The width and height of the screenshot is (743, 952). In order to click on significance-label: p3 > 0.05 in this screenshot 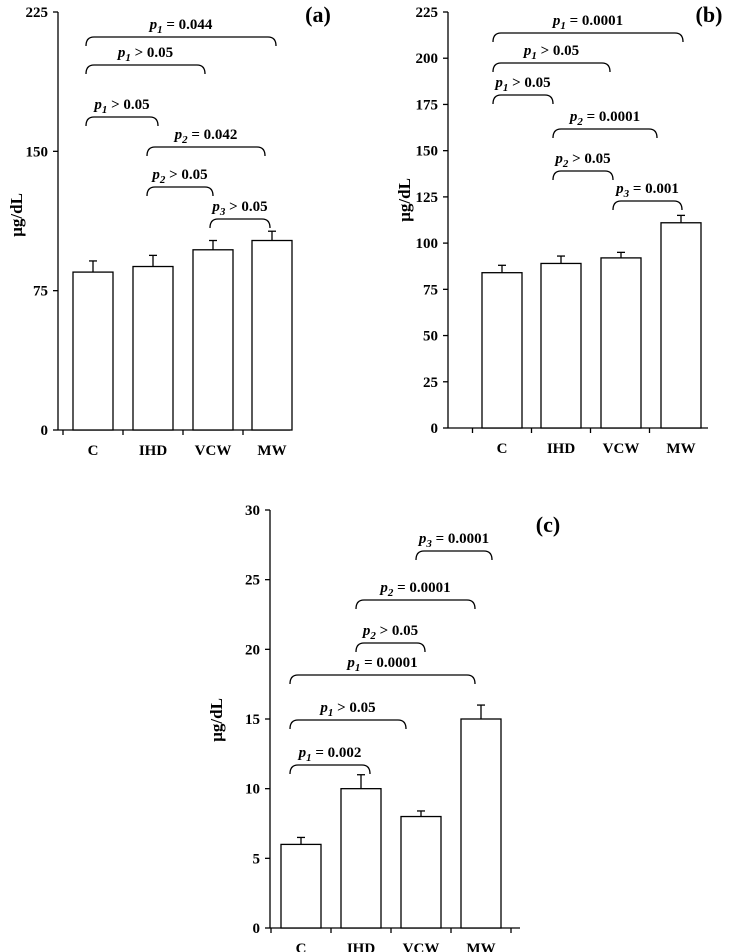, I will do `click(238, 208)`.